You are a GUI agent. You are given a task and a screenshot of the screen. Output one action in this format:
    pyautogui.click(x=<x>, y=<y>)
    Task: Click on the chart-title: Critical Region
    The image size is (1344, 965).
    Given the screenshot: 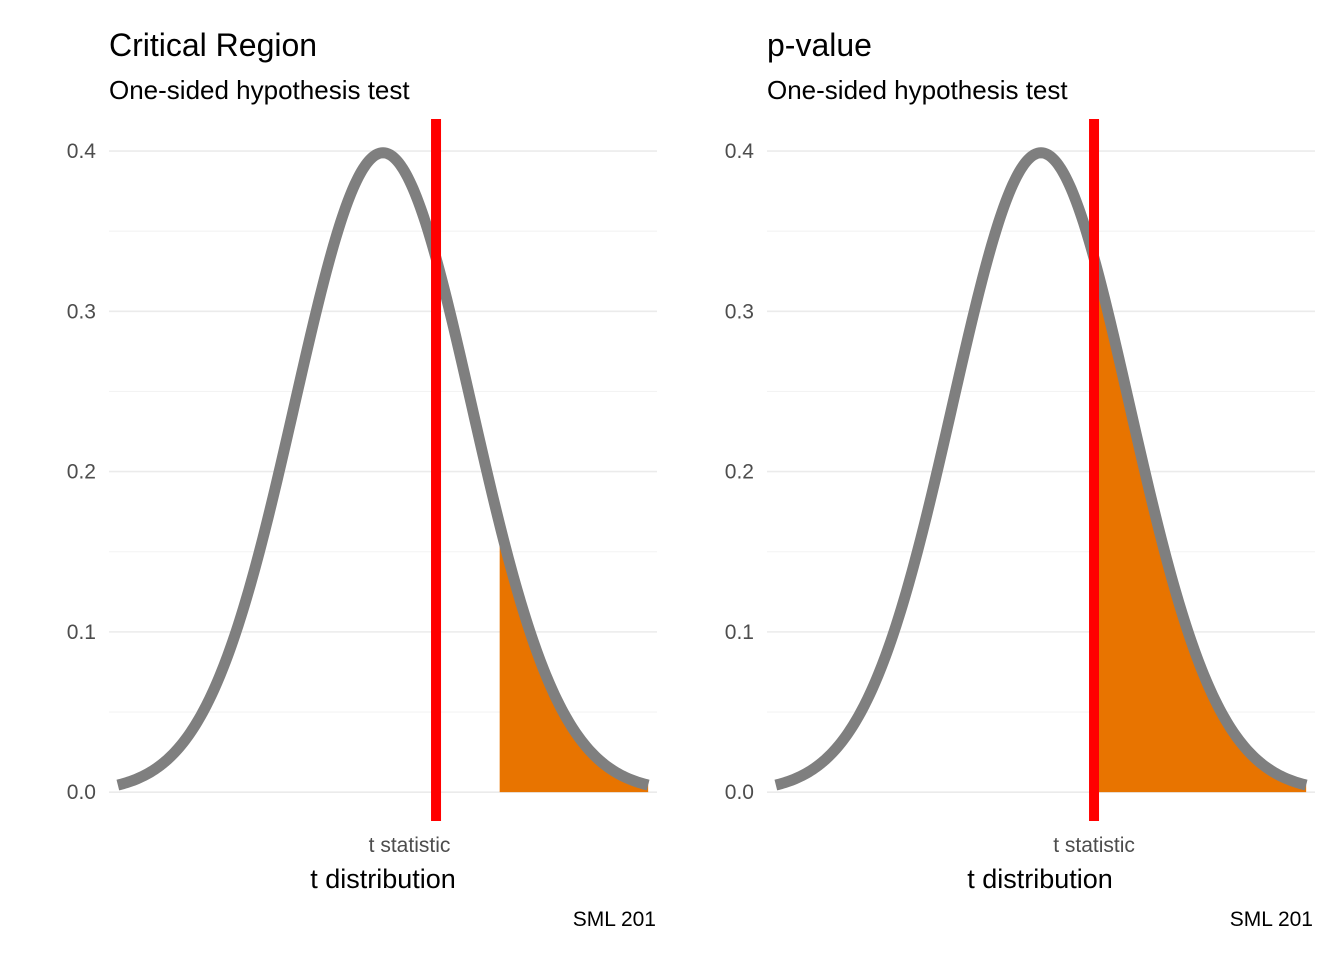 What is the action you would take?
    pyautogui.click(x=213, y=45)
    